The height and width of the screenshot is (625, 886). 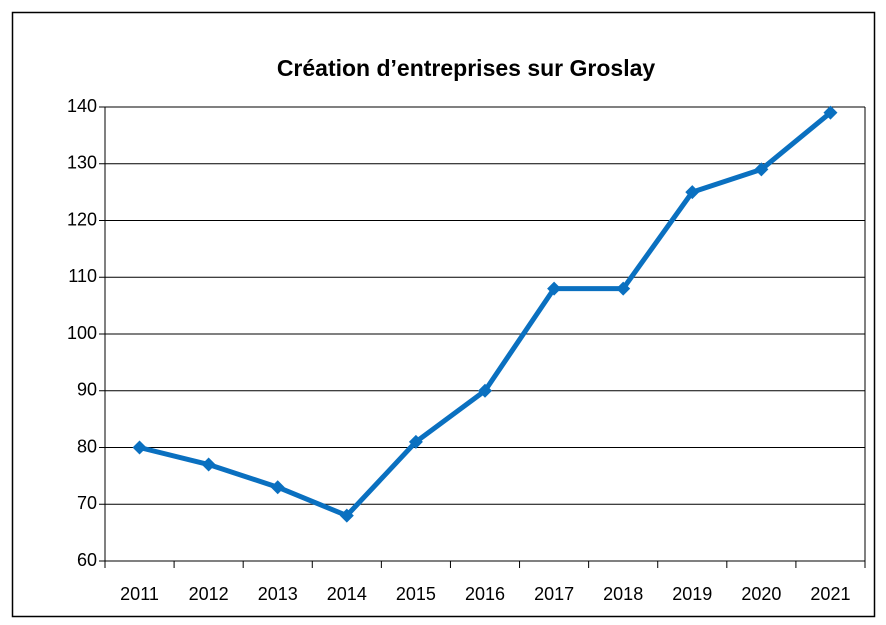 What do you see at coordinates (87, 446) in the screenshot?
I see `y-tick-label: 80` at bounding box center [87, 446].